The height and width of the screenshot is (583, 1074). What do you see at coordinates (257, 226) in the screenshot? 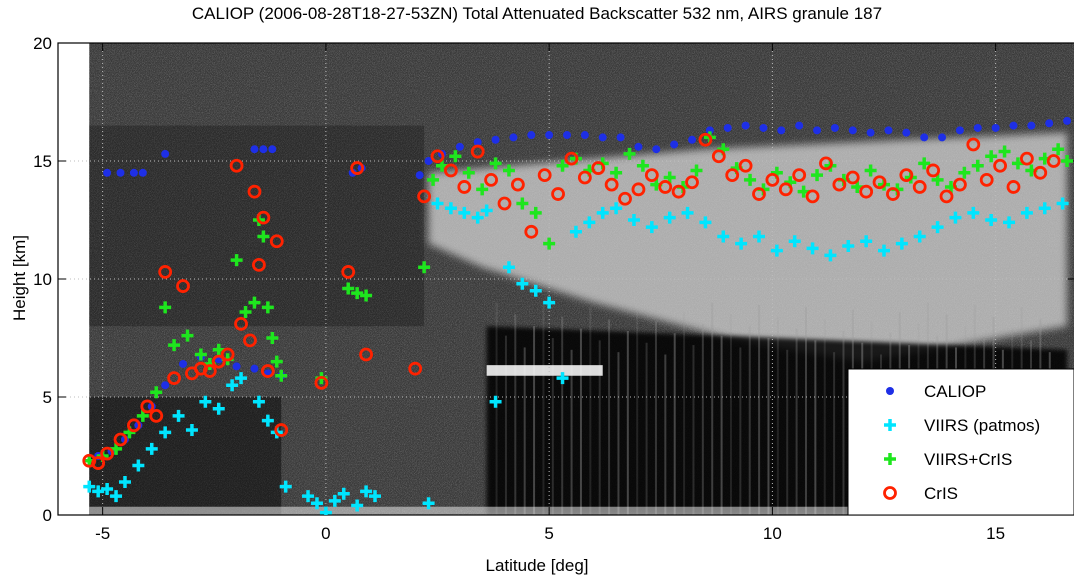
I see `curtain-dark-band` at bounding box center [257, 226].